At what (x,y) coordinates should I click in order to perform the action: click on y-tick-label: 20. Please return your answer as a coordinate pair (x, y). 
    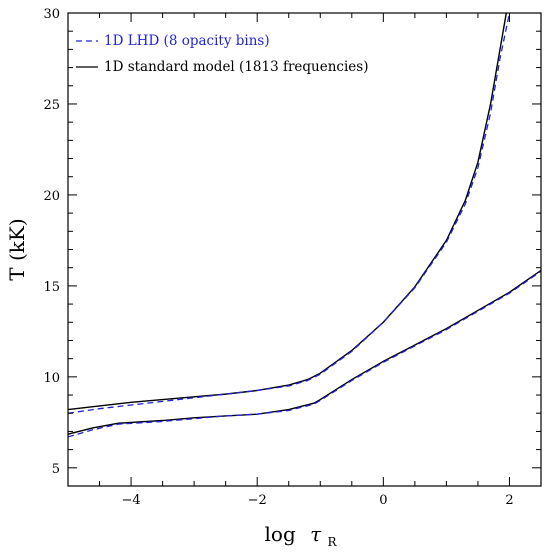
    Looking at the image, I should click on (51, 196).